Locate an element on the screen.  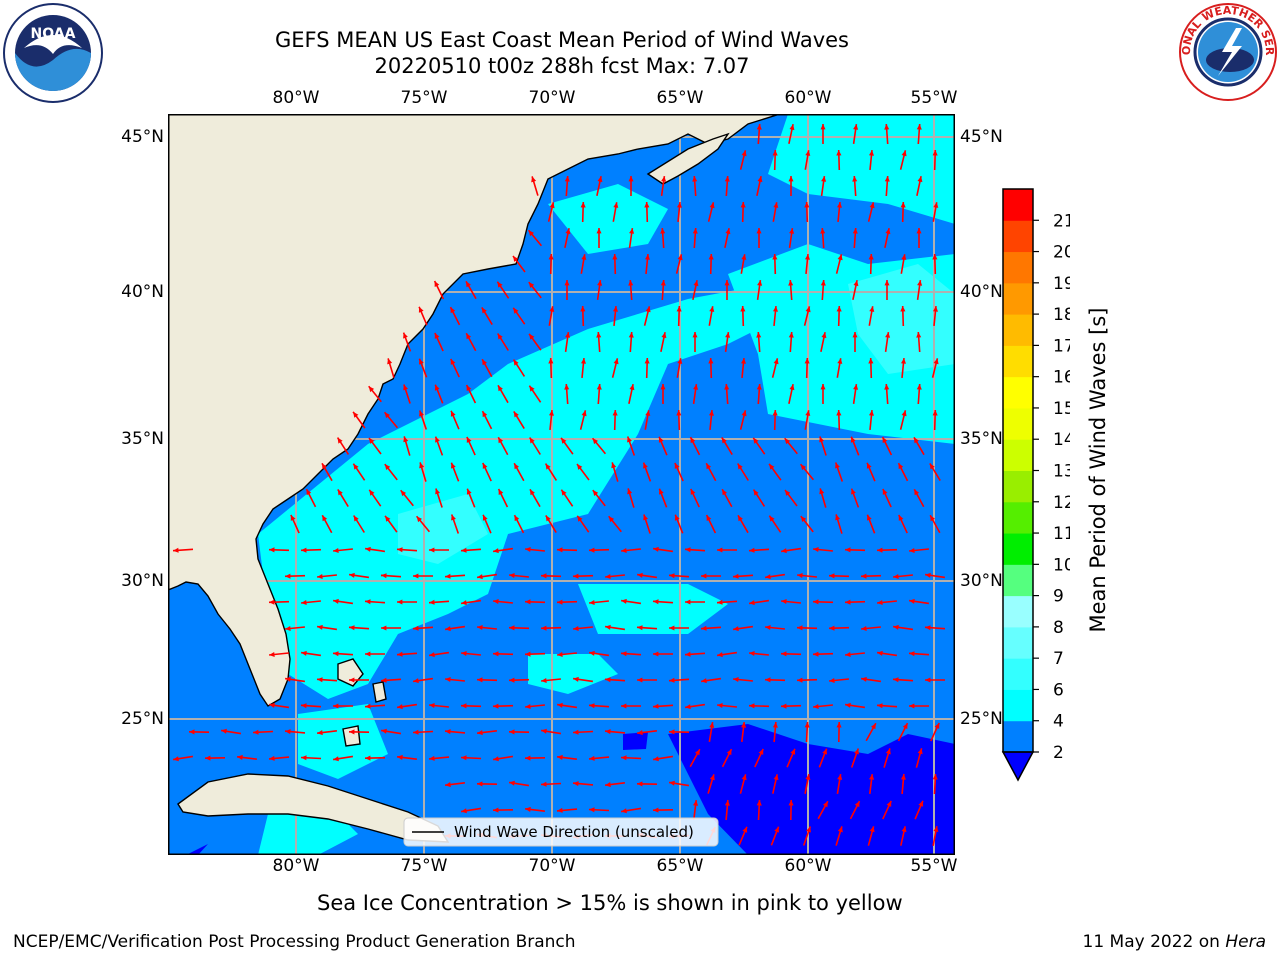
noaa-logo-icon: NOAA is located at coordinates (53, 53).